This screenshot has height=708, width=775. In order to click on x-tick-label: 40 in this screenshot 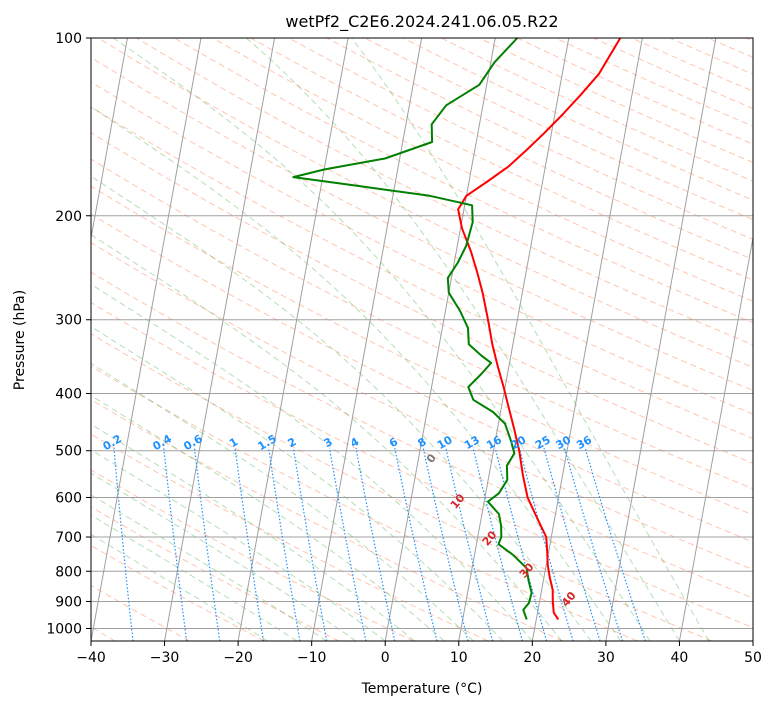, I will do `click(680, 658)`.